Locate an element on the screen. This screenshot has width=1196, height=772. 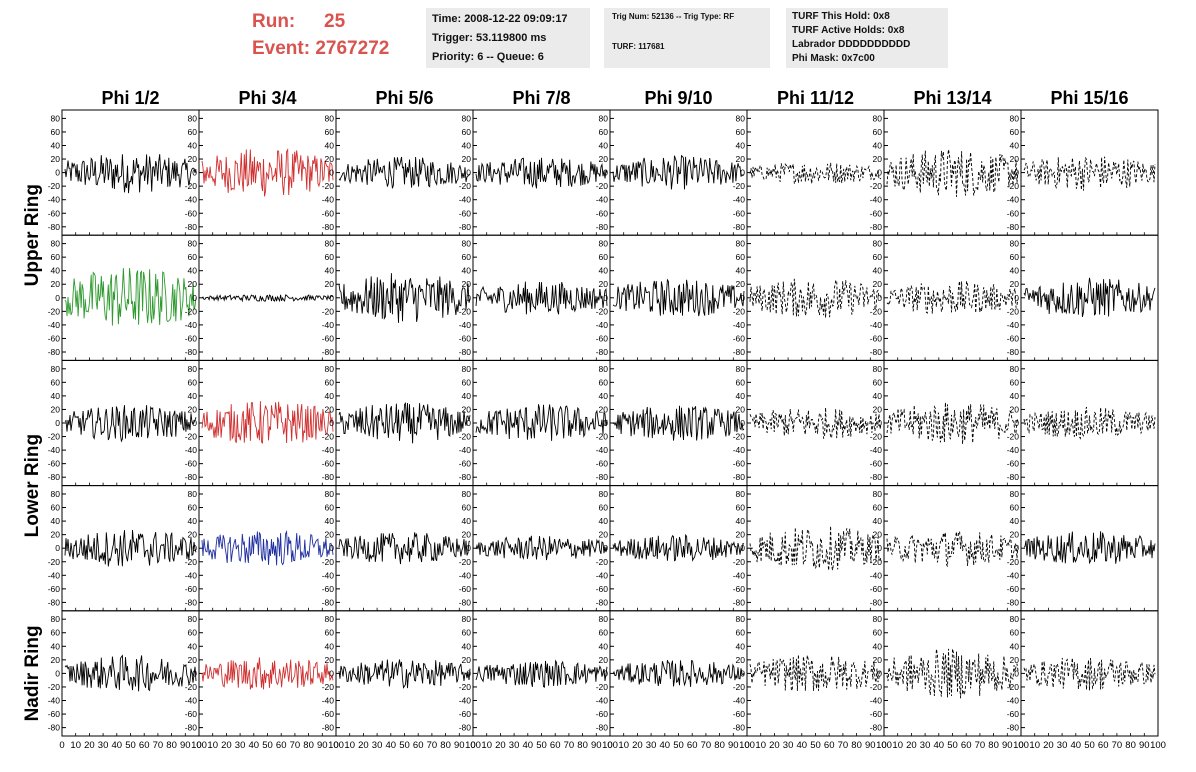
x-tick-label: 80 is located at coordinates (719, 745).